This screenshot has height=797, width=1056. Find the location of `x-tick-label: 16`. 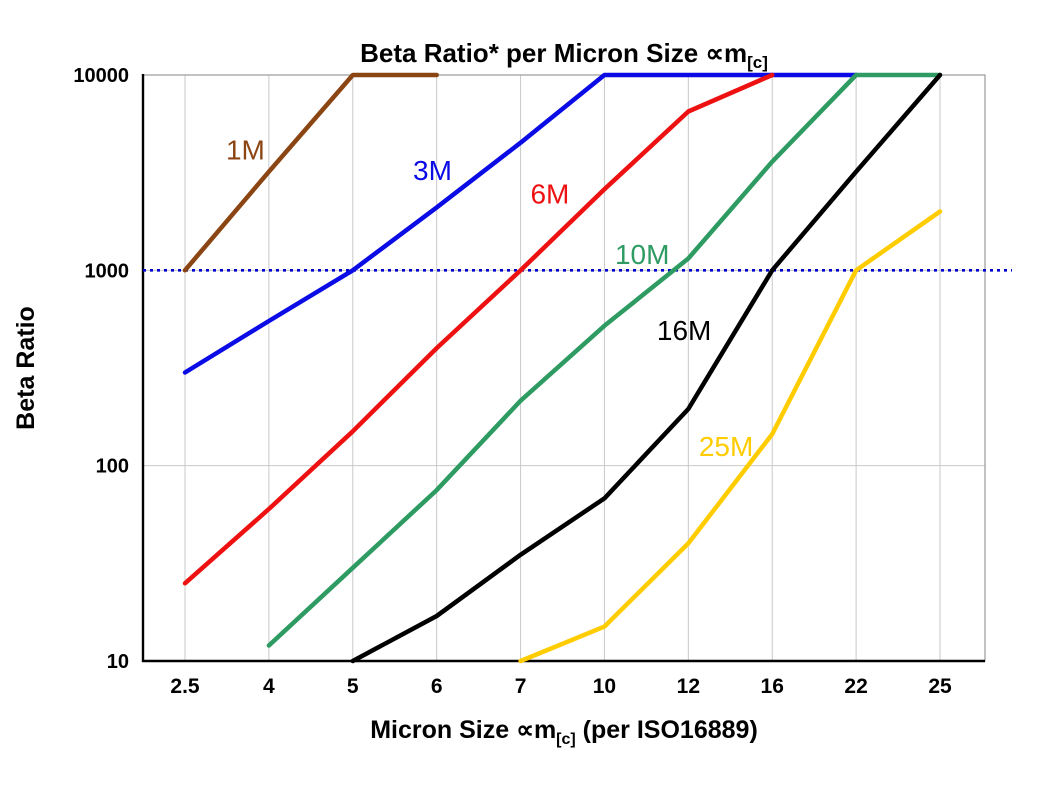

x-tick-label: 16 is located at coordinates (772, 686).